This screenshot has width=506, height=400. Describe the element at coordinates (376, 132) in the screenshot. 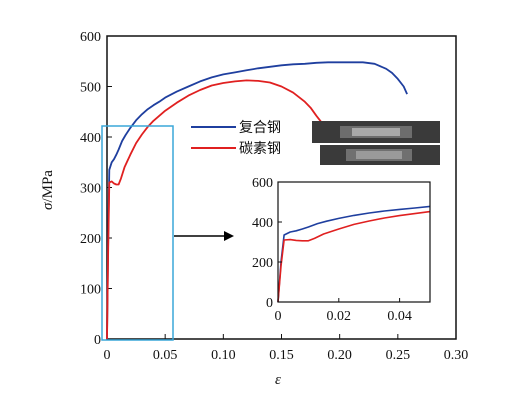

I see `specimen-photo-top` at that location.